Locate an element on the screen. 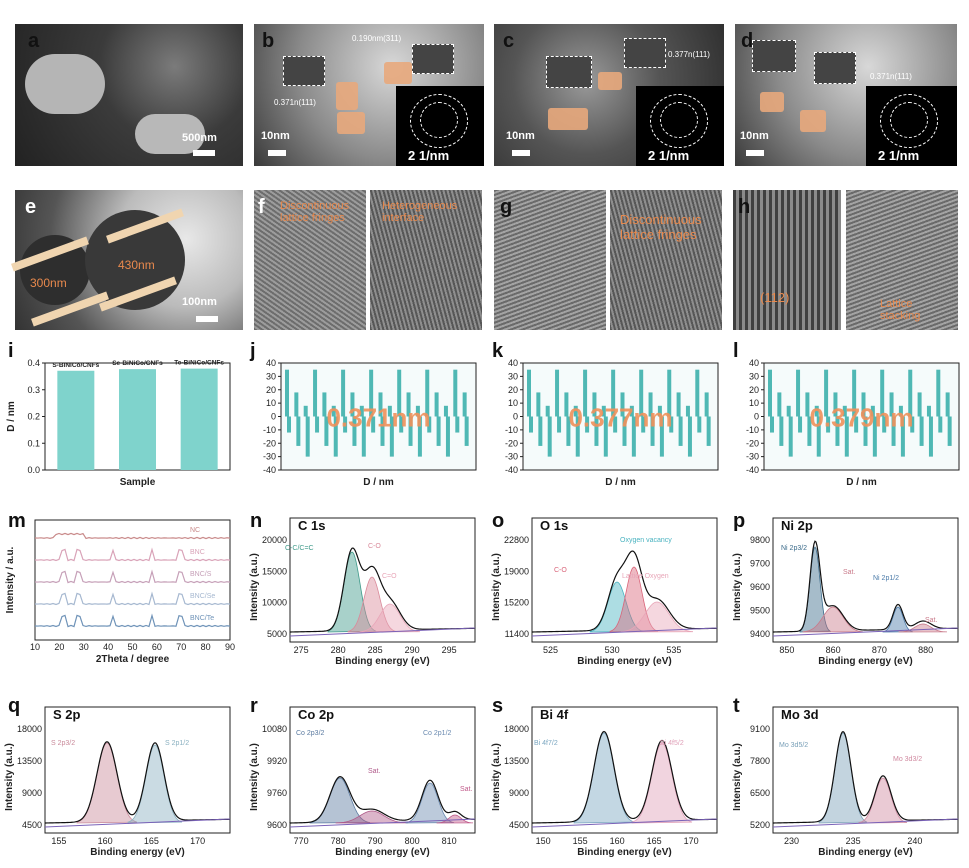 The image size is (969, 868). saed-pattern-b is located at coordinates (440, 126).